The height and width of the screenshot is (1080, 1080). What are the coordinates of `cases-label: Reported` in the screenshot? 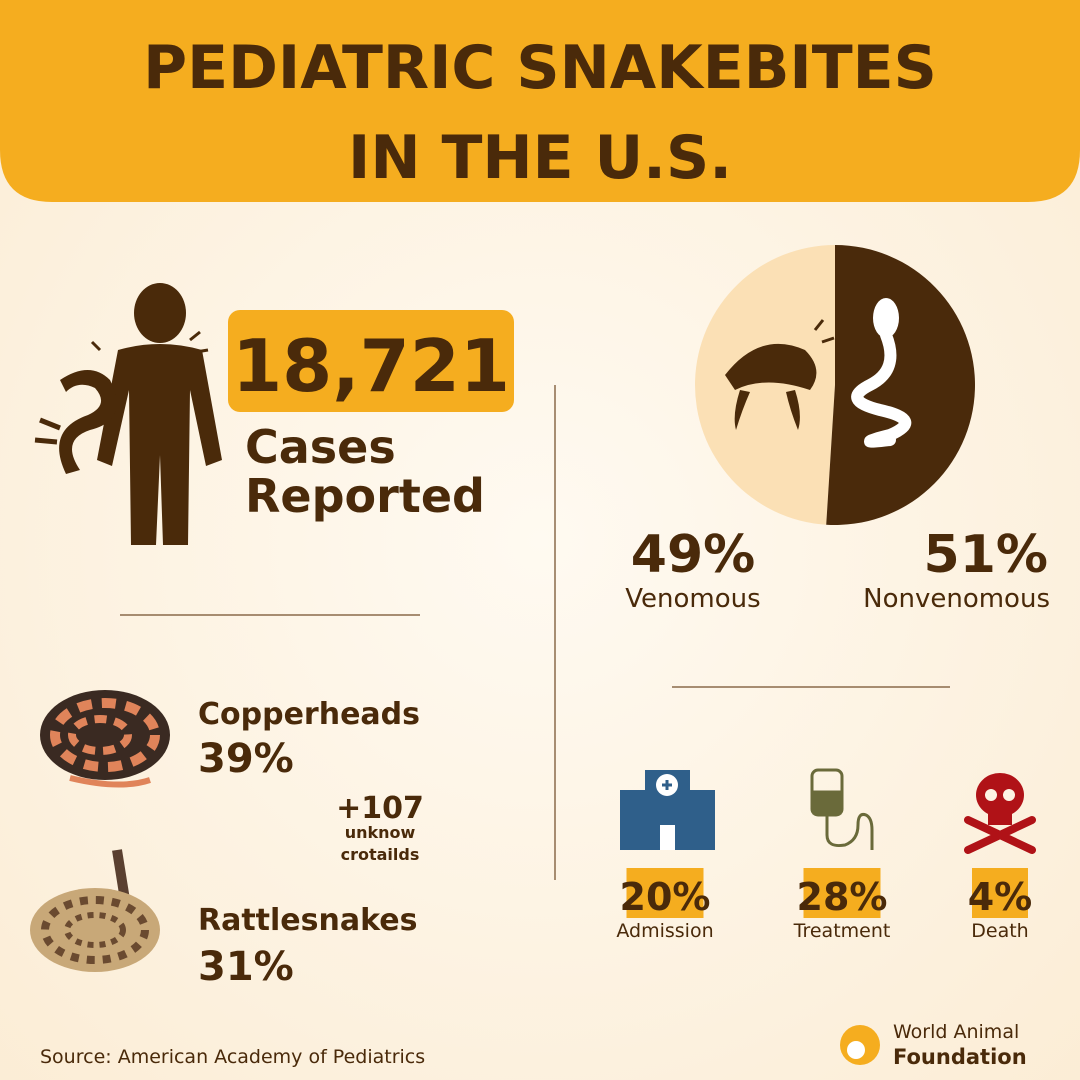 It's located at (365, 496).